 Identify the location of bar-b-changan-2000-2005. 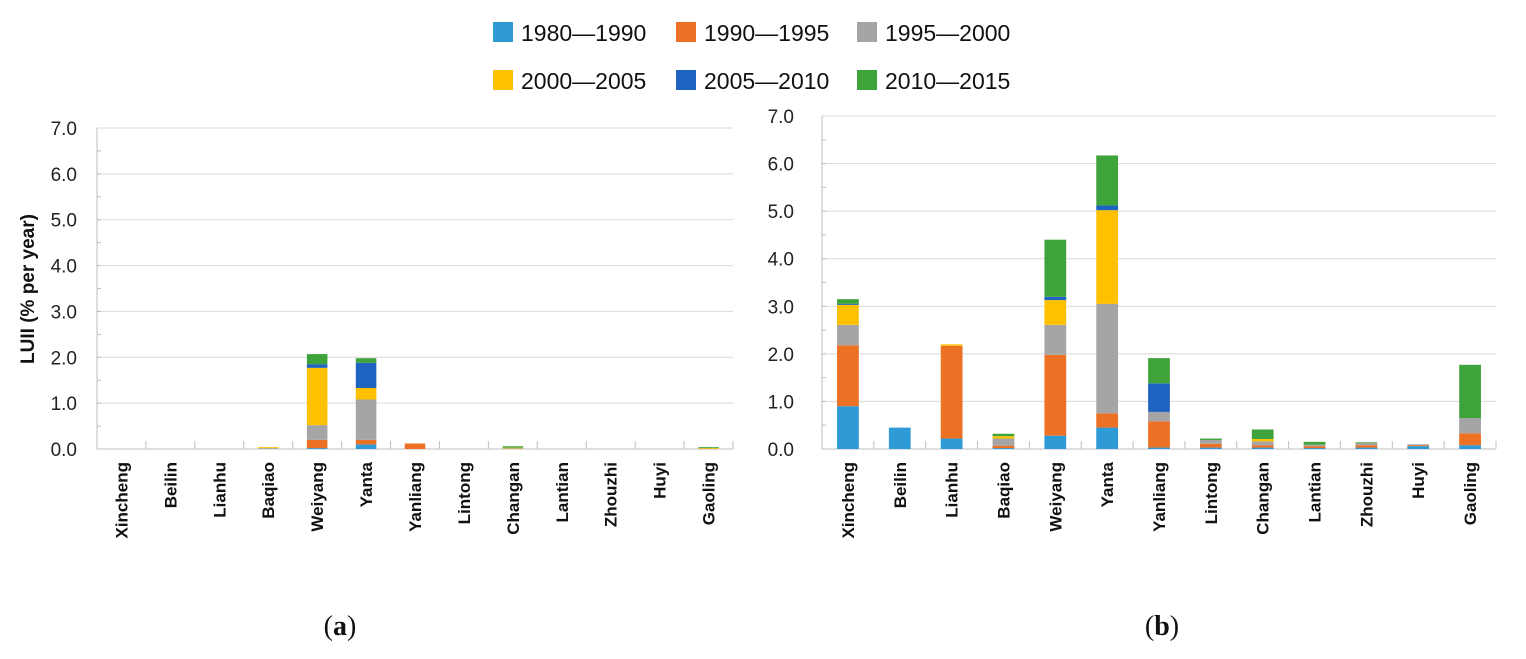
(1262, 440).